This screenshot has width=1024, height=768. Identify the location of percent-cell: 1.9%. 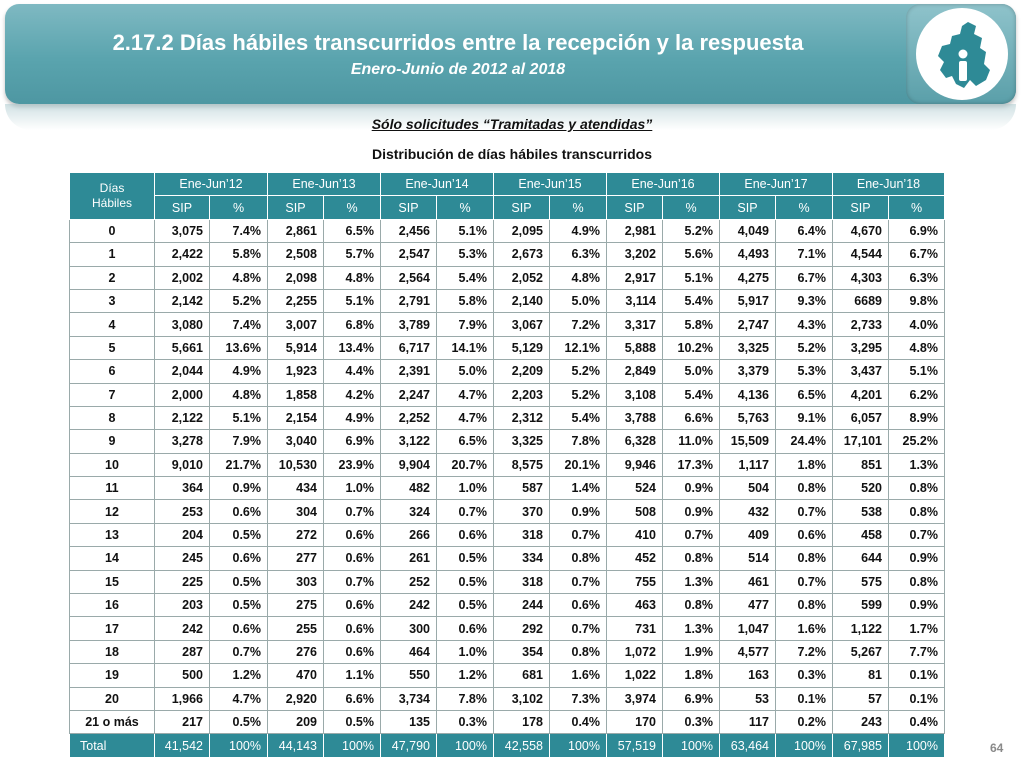
(691, 652).